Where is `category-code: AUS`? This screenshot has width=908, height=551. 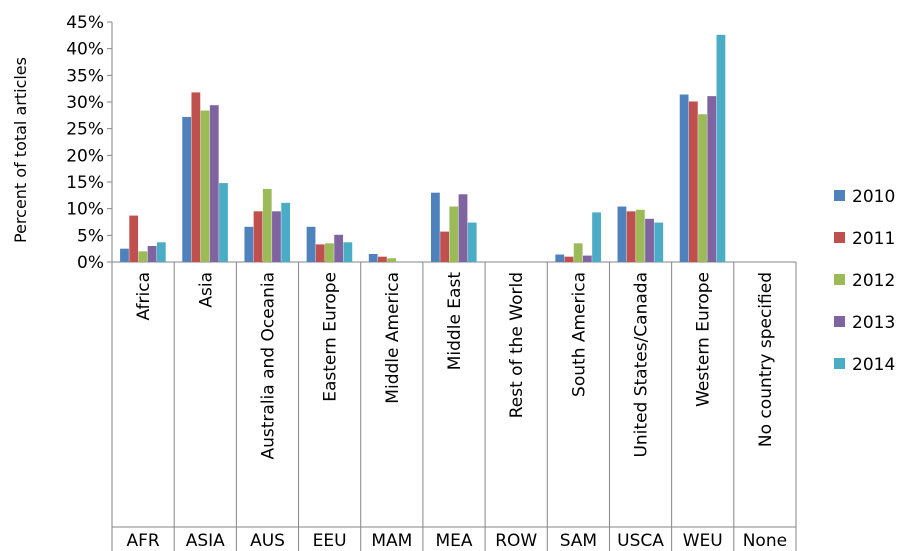
category-code: AUS is located at coordinates (267, 541).